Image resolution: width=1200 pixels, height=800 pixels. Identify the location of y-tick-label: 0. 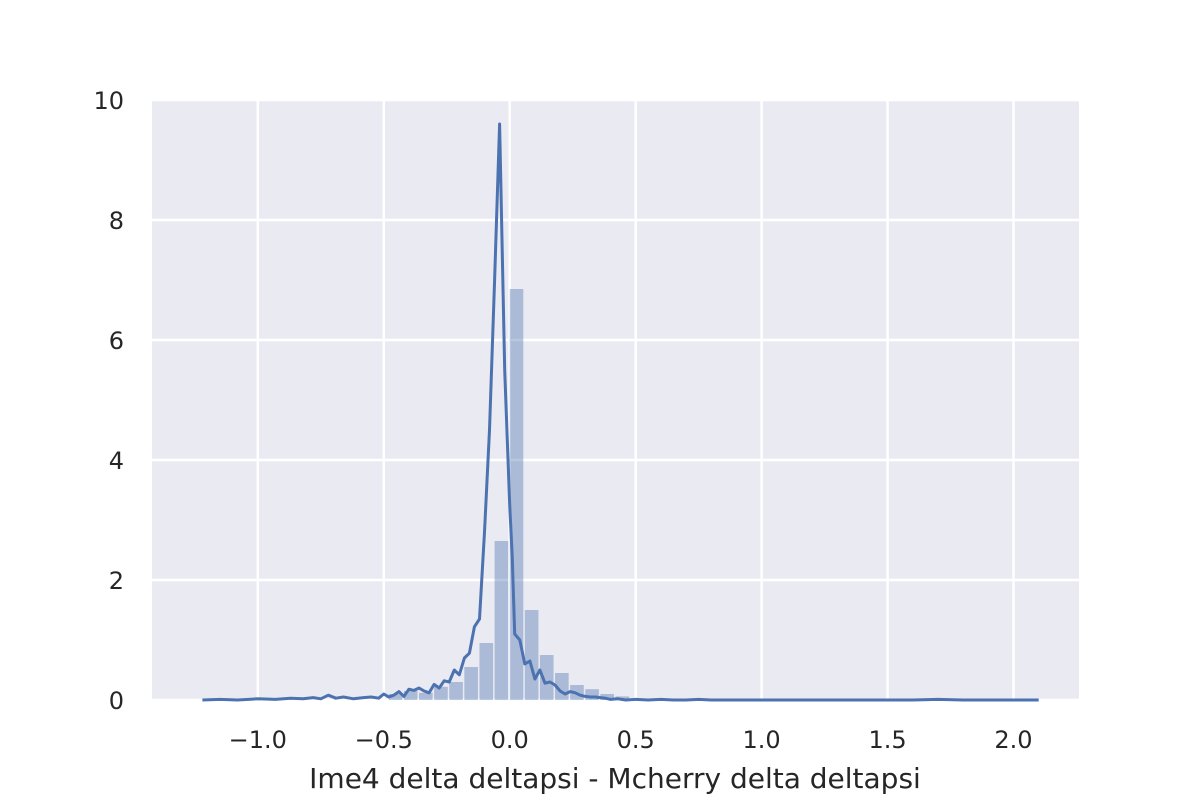
(116, 701).